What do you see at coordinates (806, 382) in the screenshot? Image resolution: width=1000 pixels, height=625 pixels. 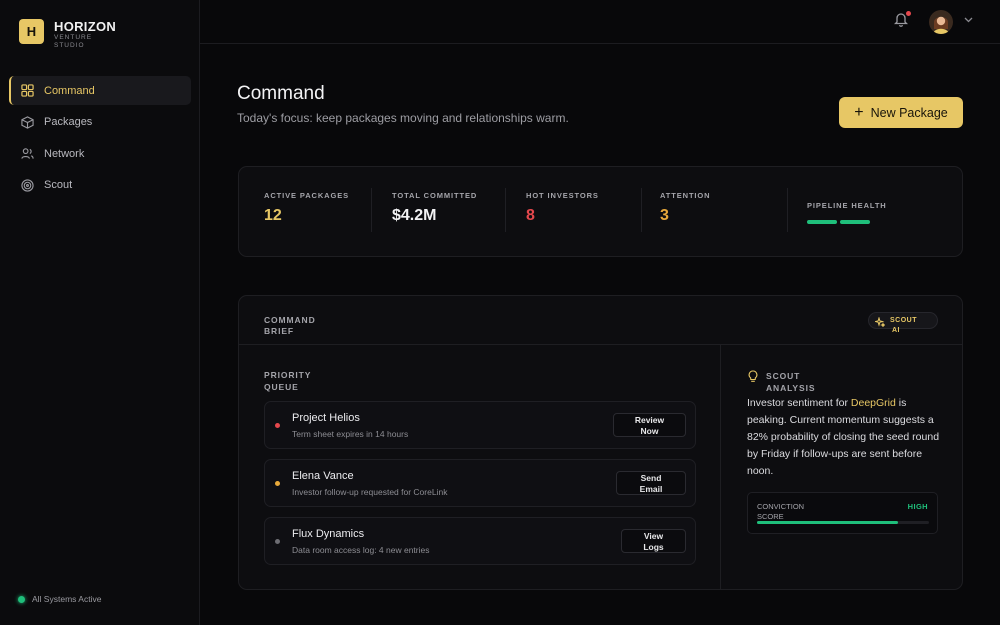 I see `analysis-title: SCOUT ANALYSIS` at bounding box center [806, 382].